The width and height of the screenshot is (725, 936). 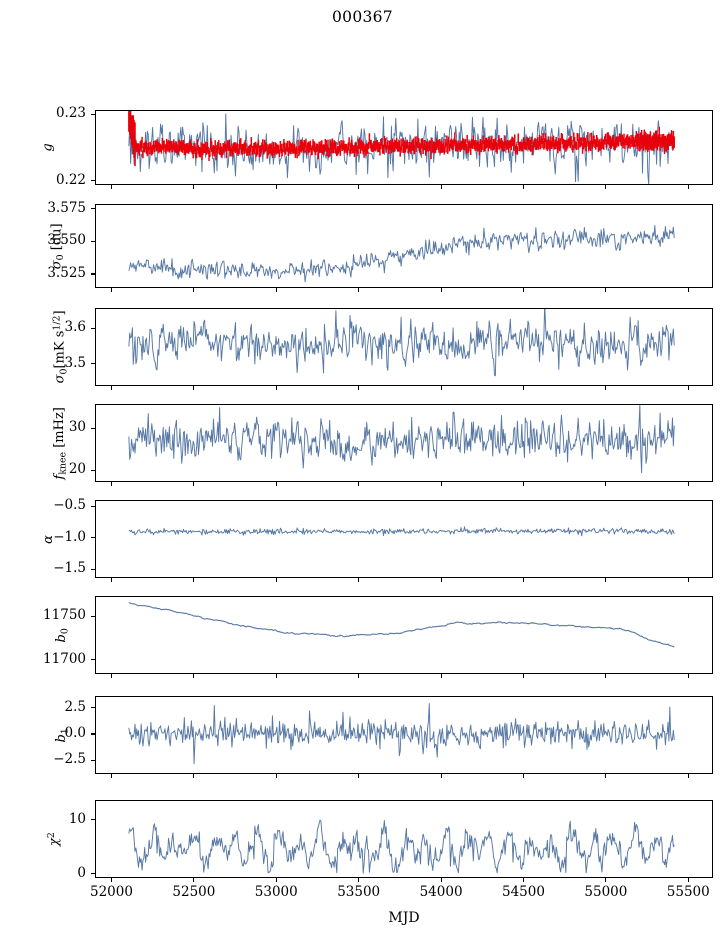 I want to click on y-axis-label-sigma0_mK: σ0[mK s1/2], so click(x=60, y=347).